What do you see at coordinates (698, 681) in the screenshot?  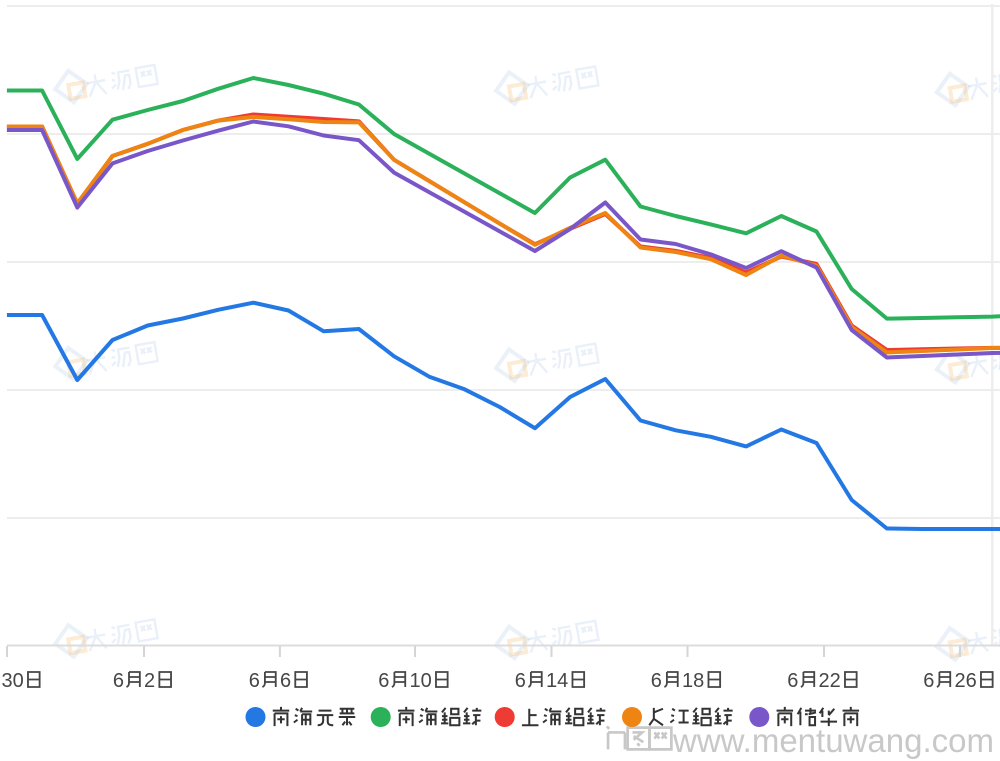 I see `svg-text: 8` at bounding box center [698, 681].